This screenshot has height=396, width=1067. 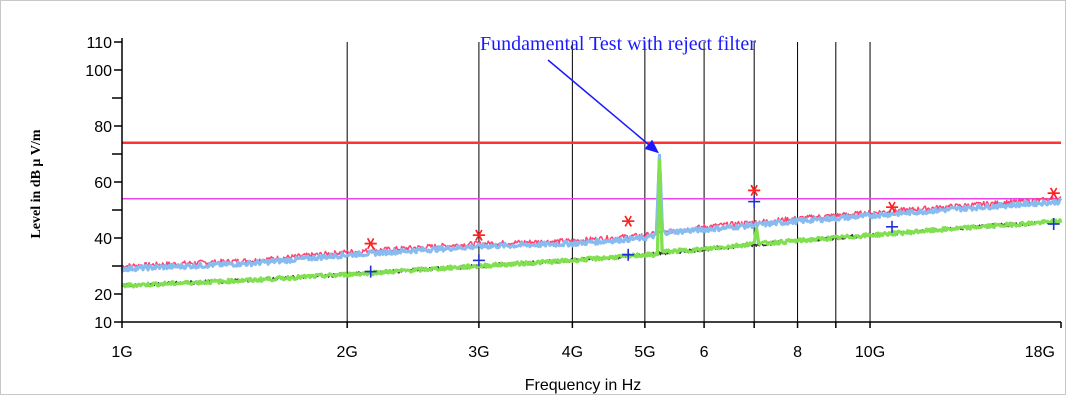 What do you see at coordinates (103, 127) in the screenshot?
I see `y-tick-label: 80` at bounding box center [103, 127].